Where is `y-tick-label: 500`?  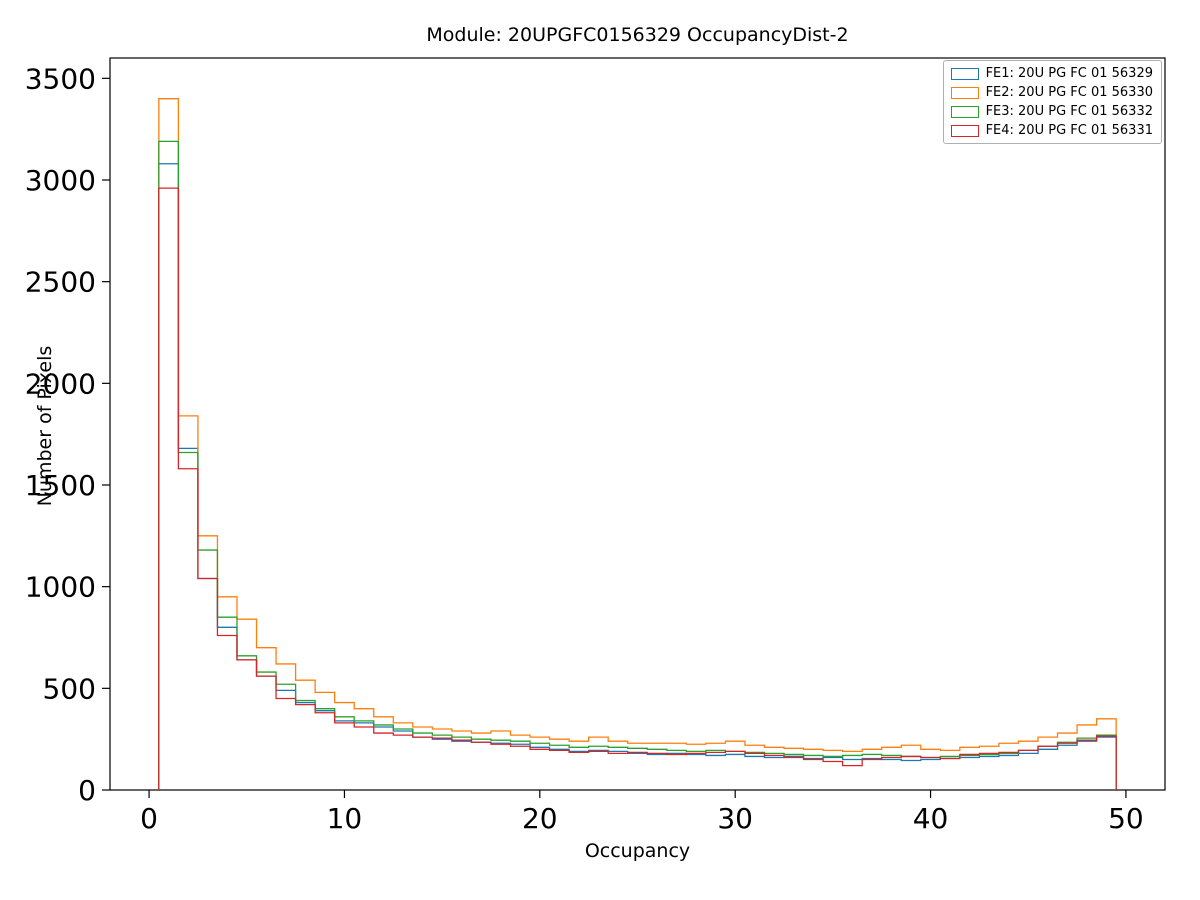
y-tick-label: 500 is located at coordinates (69, 688).